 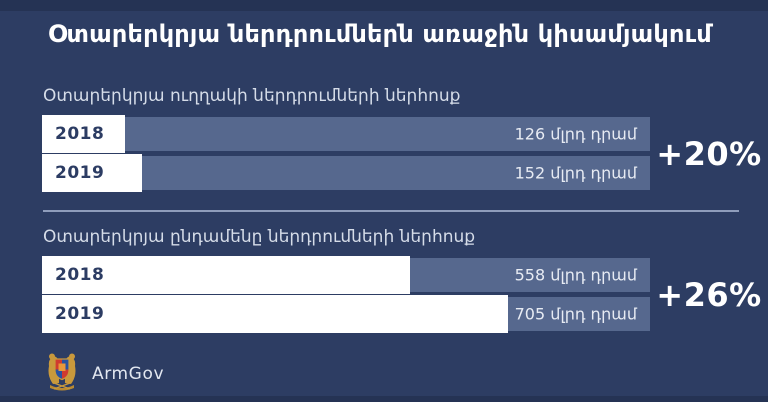 I want to click on change-badge: +26%, so click(x=709, y=294).